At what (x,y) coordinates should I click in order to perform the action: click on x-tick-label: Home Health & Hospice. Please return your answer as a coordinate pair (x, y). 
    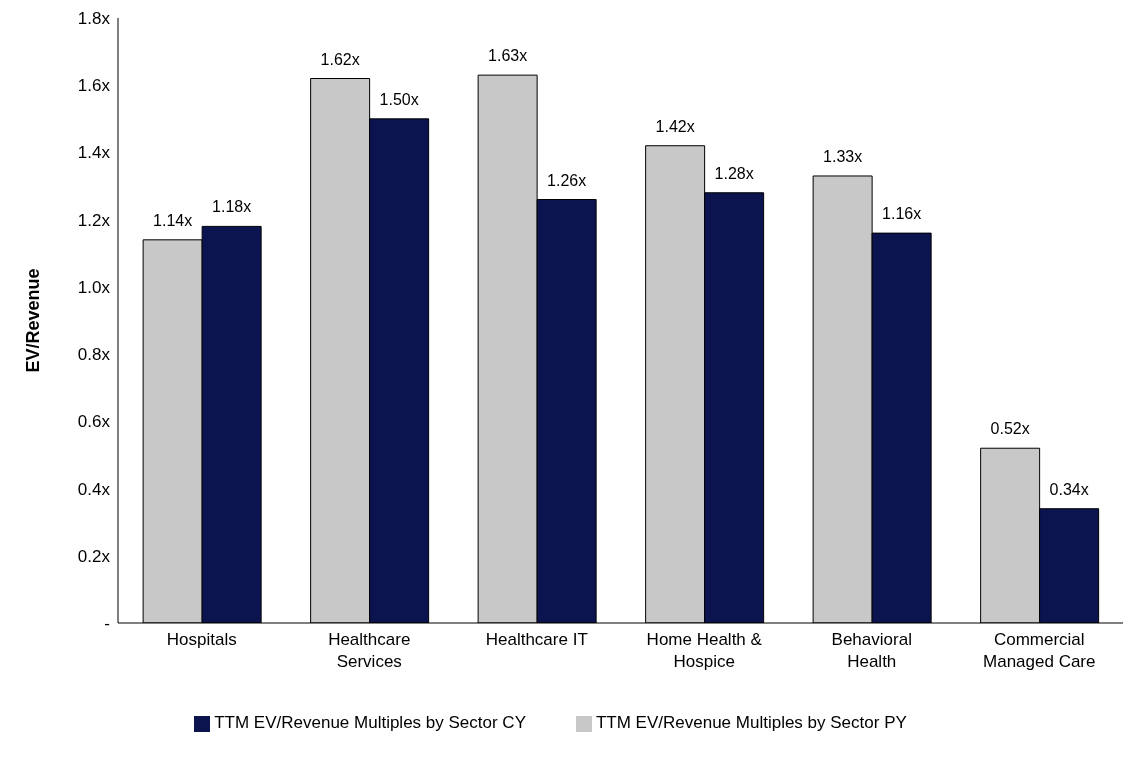
    Looking at the image, I should click on (704, 650).